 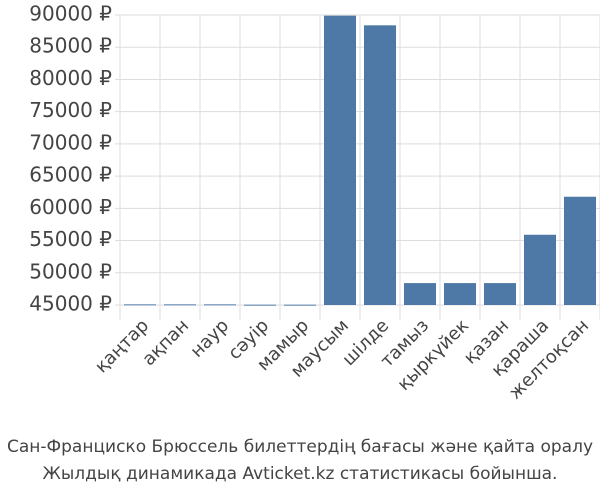 What do you see at coordinates (209, 338) in the screenshot?
I see `x-tick-label: наур` at bounding box center [209, 338].